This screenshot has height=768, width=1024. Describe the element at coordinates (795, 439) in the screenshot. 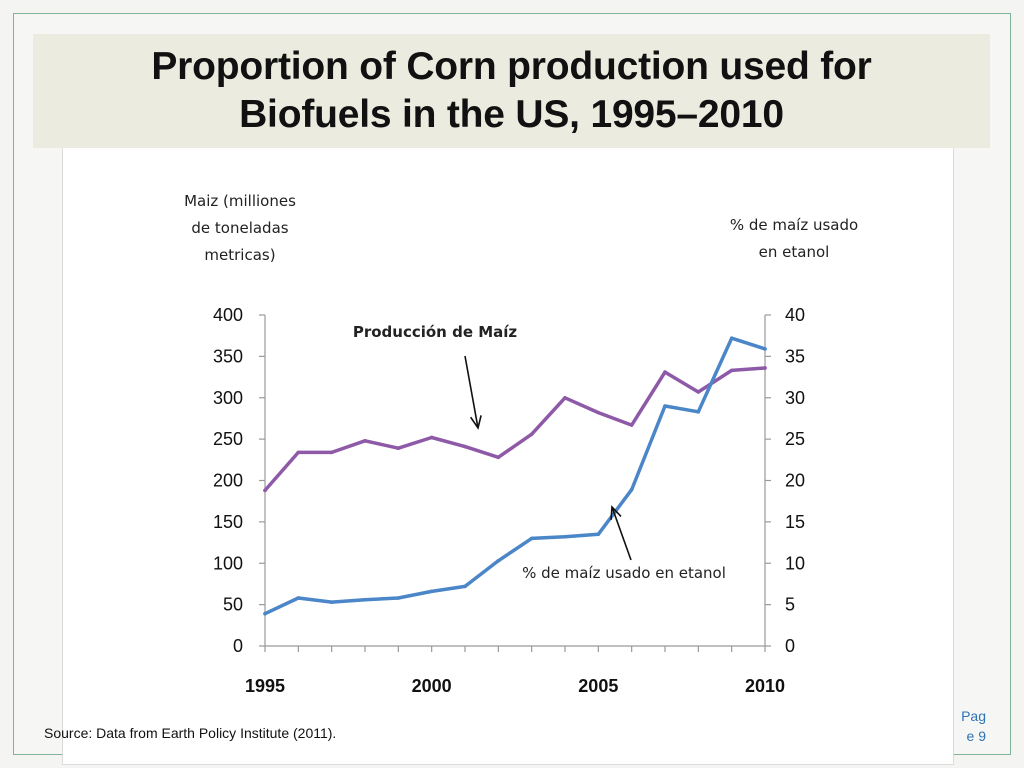

I see `right-tick-label: 25` at that location.